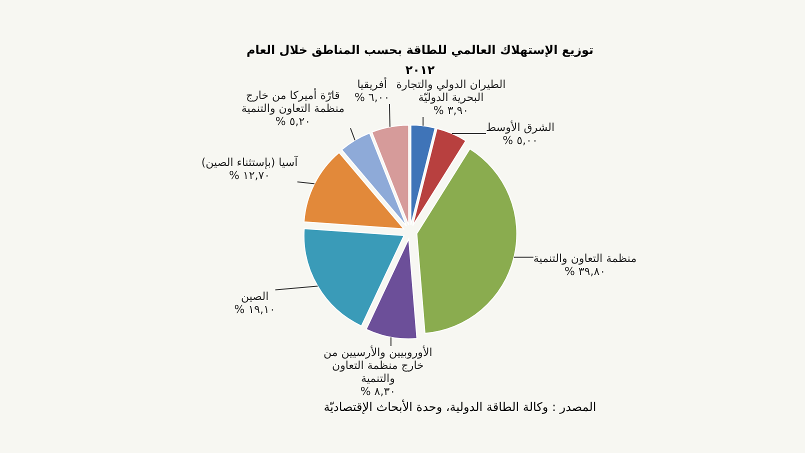  I want to click on data-label: ٥,٠٠ %, so click(520, 140).